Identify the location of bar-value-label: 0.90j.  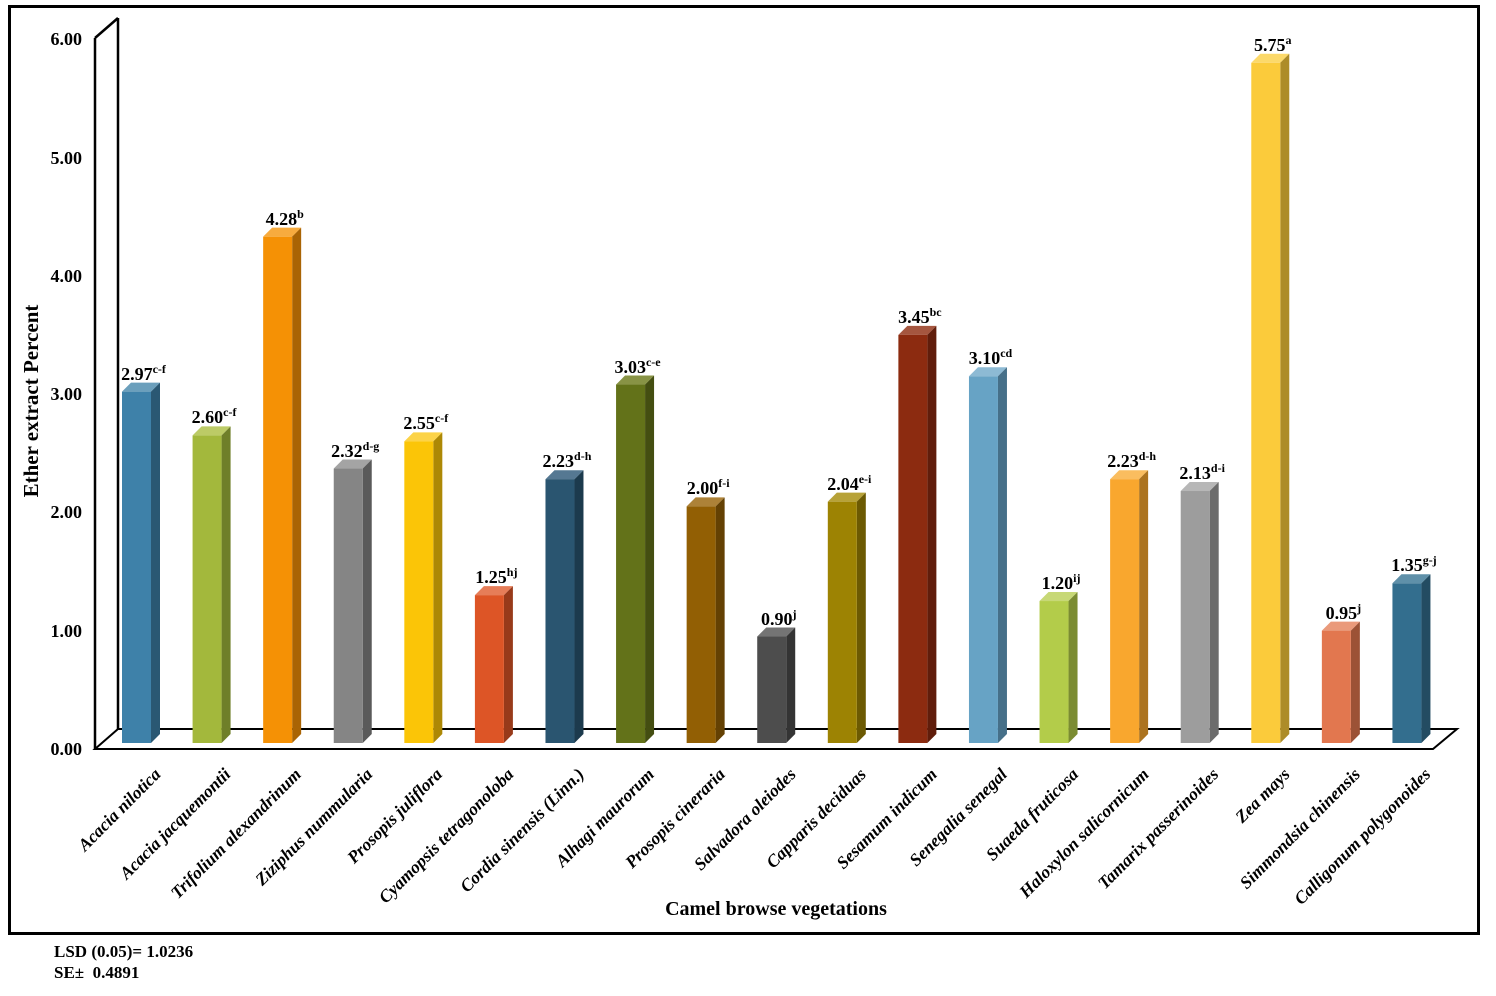
(778, 617).